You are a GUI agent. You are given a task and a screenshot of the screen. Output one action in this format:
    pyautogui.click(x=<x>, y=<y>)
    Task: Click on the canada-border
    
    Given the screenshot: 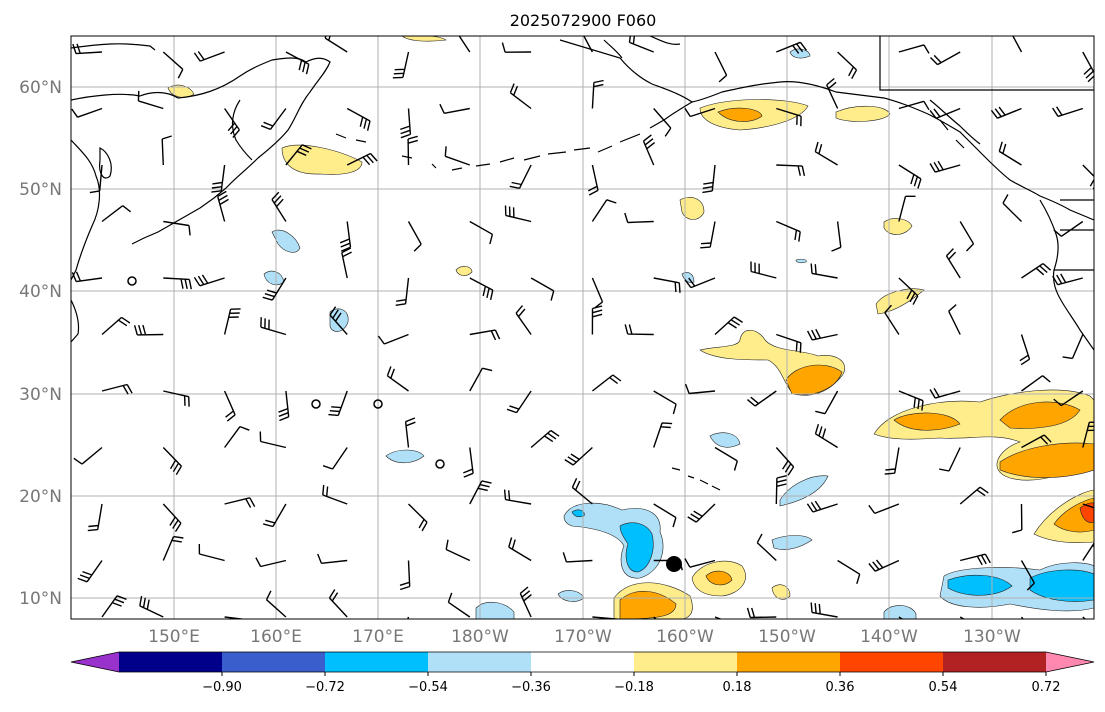 What is the action you would take?
    pyautogui.click(x=986, y=63)
    